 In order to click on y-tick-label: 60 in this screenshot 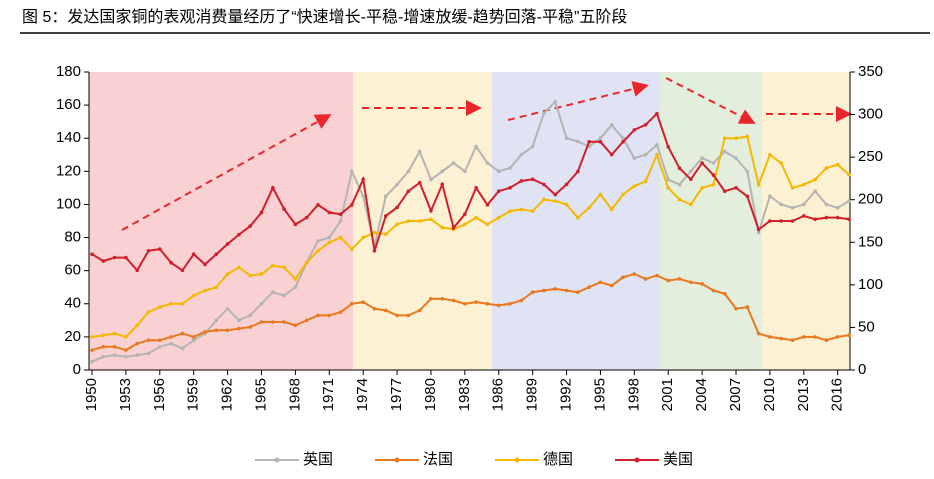, I will do `click(72, 270)`.